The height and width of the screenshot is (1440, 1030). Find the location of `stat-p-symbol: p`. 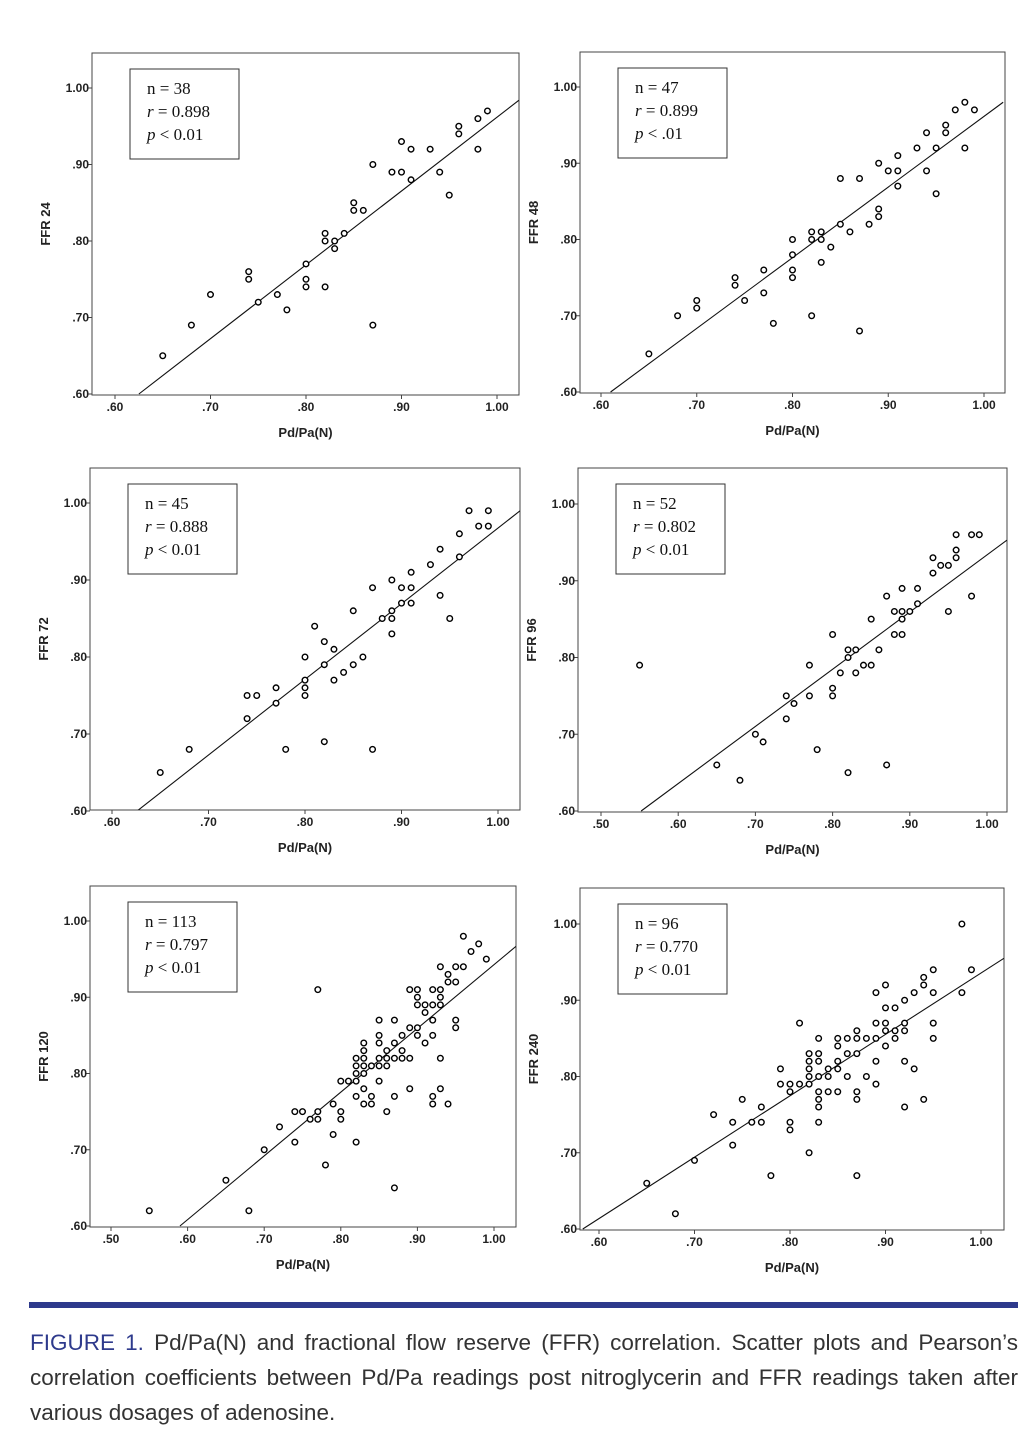

stat-p-symbol: p is located at coordinates (151, 134).